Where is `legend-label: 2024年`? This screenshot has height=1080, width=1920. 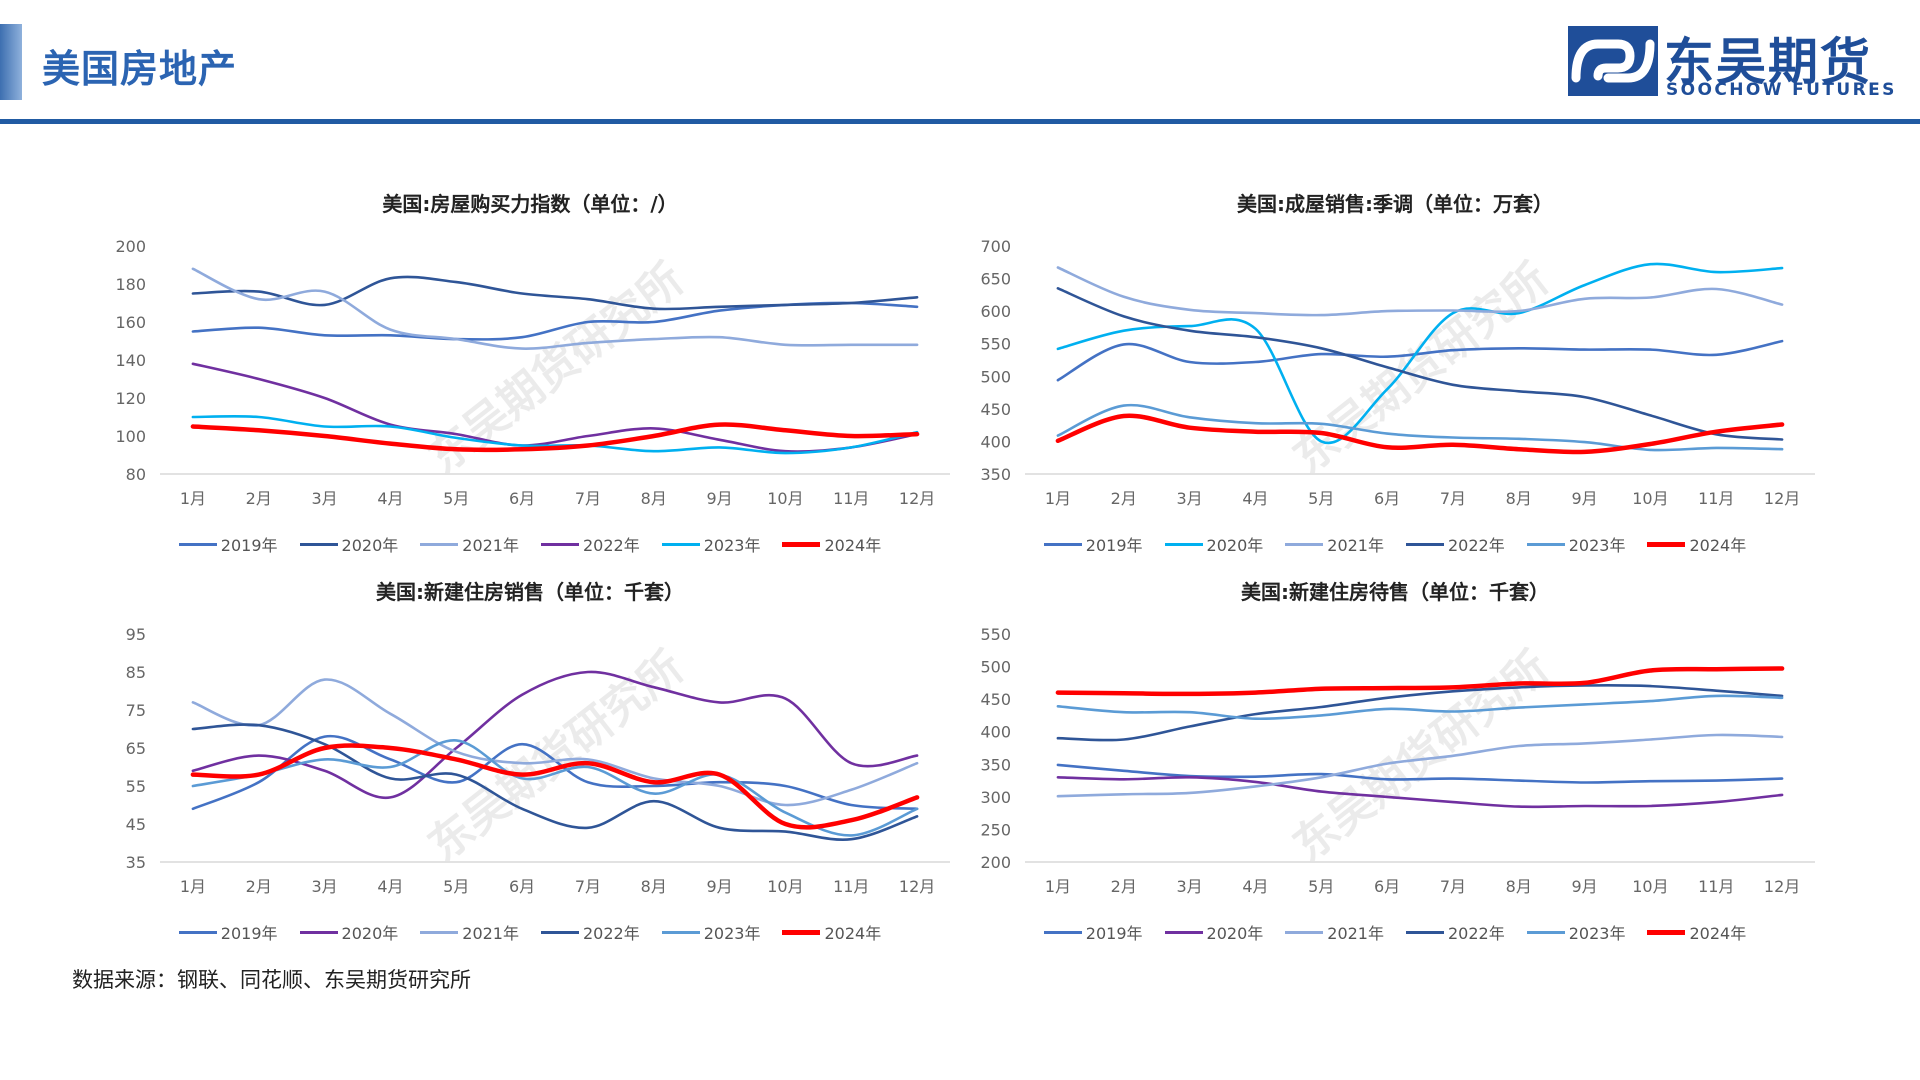 legend-label: 2024年 is located at coordinates (853, 545).